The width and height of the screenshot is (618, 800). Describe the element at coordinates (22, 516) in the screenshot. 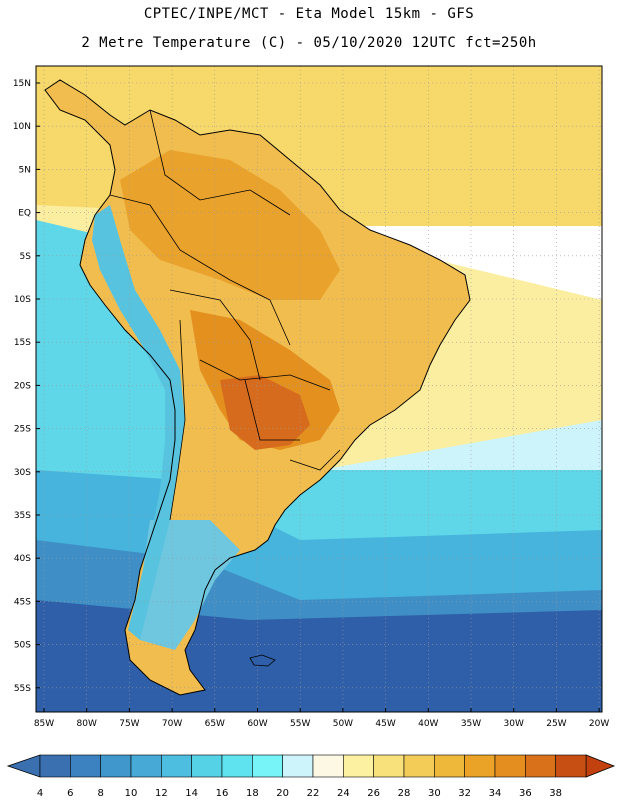

I see `lat-tick-label: 35S` at that location.